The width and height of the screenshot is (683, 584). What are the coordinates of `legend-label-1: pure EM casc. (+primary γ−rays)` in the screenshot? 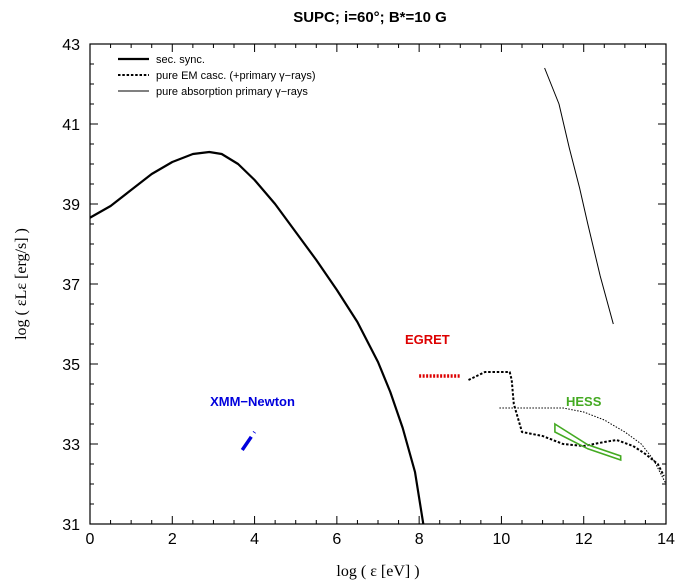 It's located at (236, 76).